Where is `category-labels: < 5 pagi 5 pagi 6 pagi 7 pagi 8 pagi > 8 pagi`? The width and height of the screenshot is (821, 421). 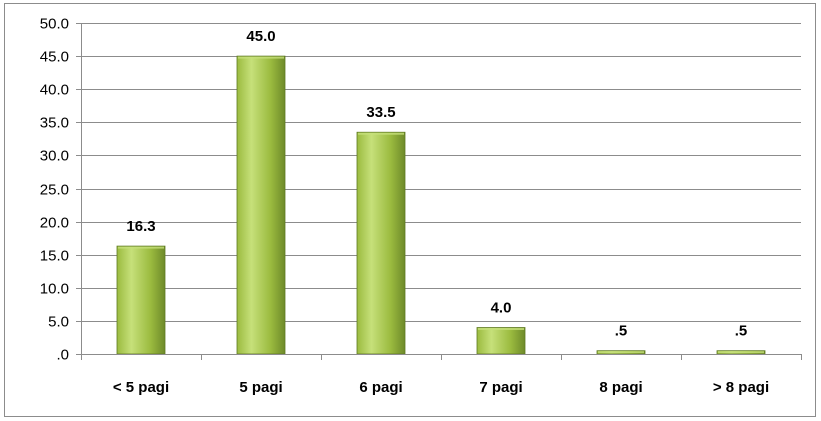 category-labels: < 5 pagi 5 pagi 6 pagi 7 pagi 8 pagi > 8 pagi is located at coordinates (441, 387).